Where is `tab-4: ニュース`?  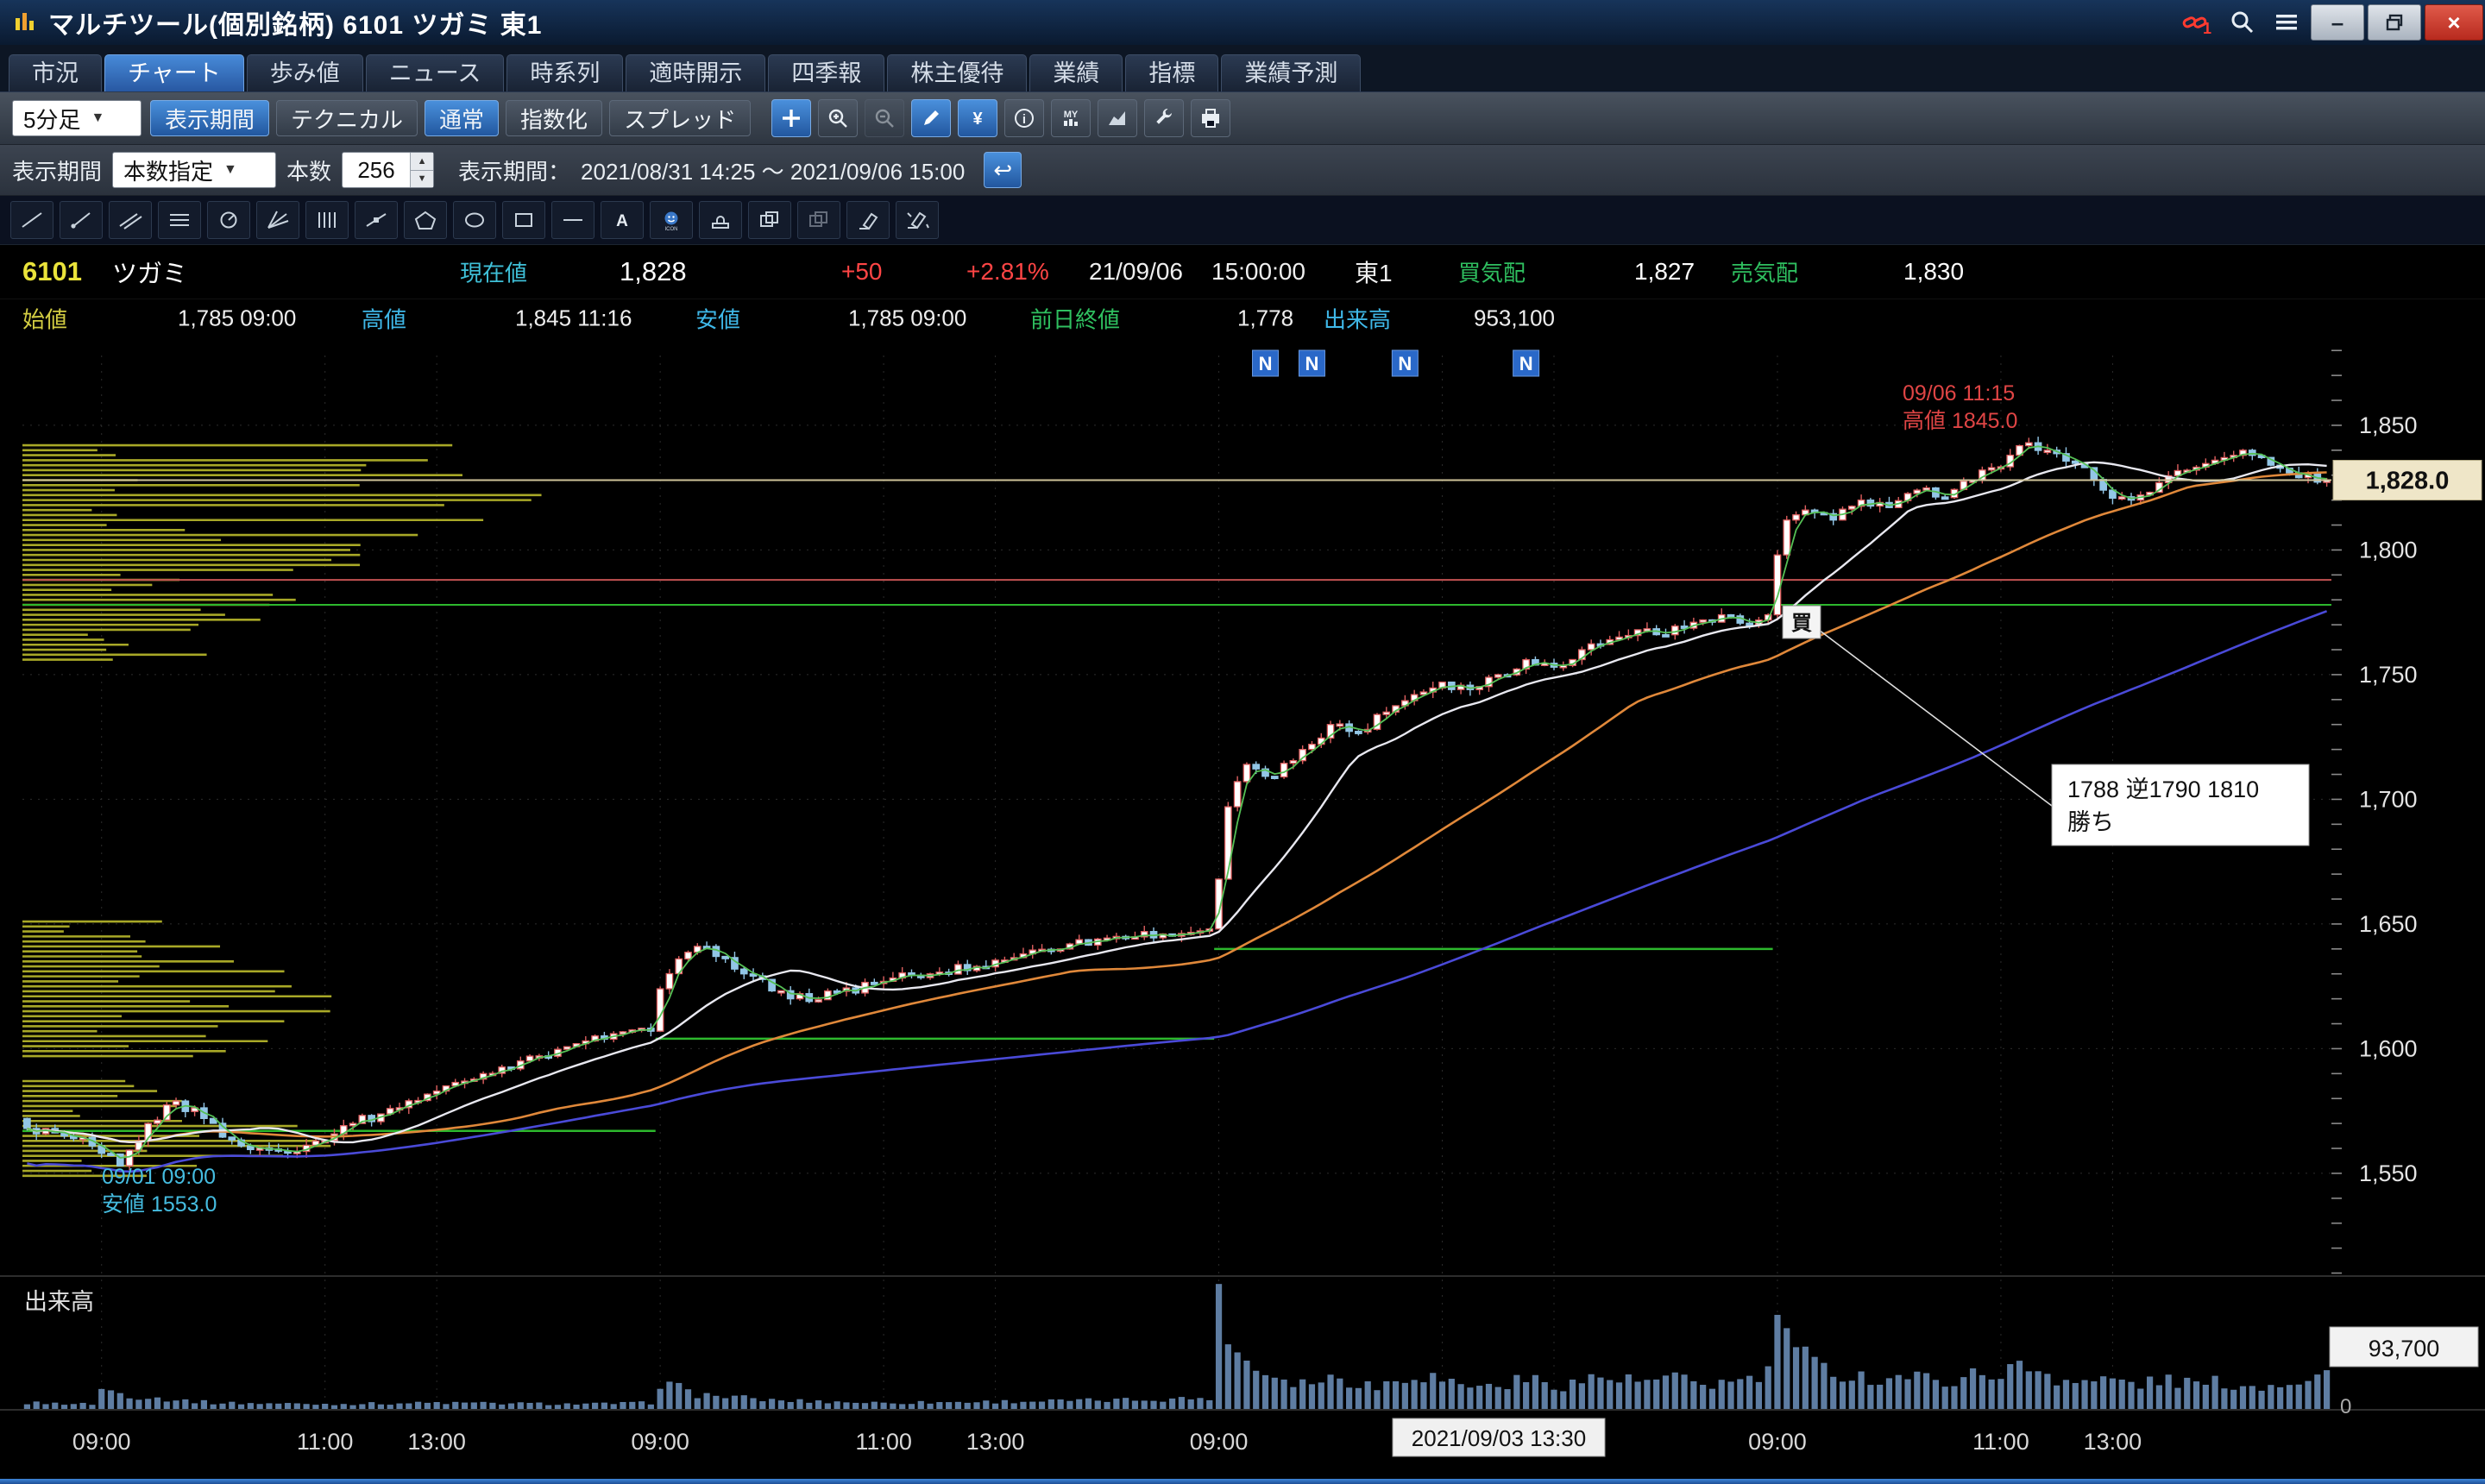
tab-4: ニュース is located at coordinates (435, 72).